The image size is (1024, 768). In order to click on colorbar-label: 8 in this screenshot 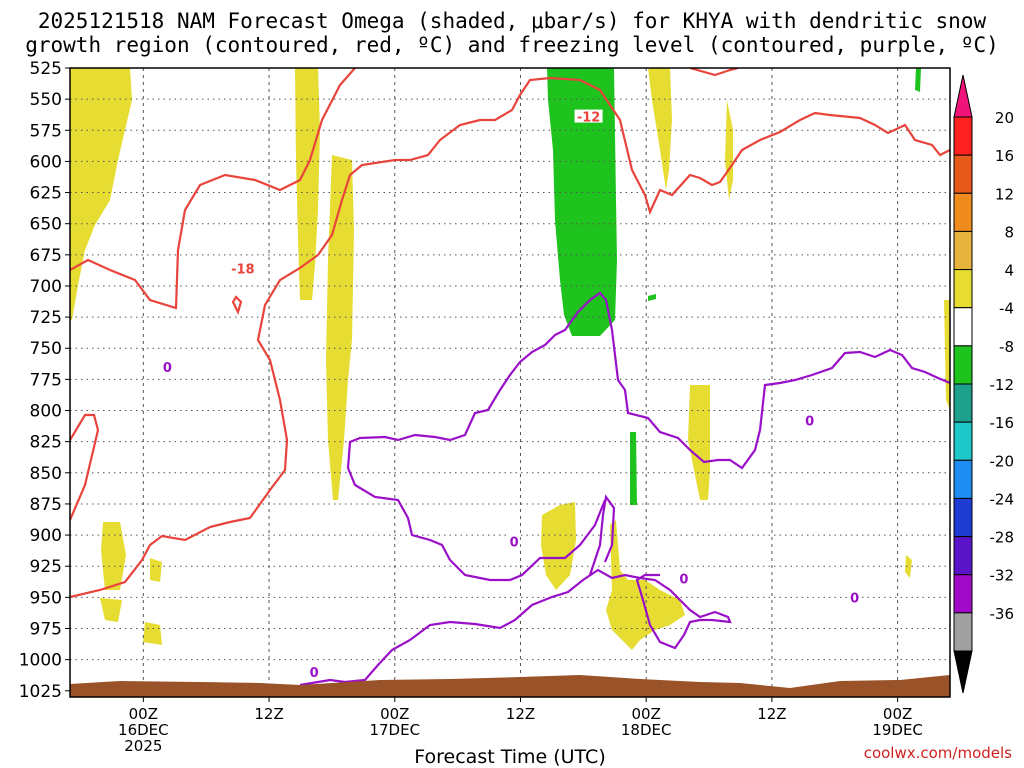, I will do `click(1009, 232)`.